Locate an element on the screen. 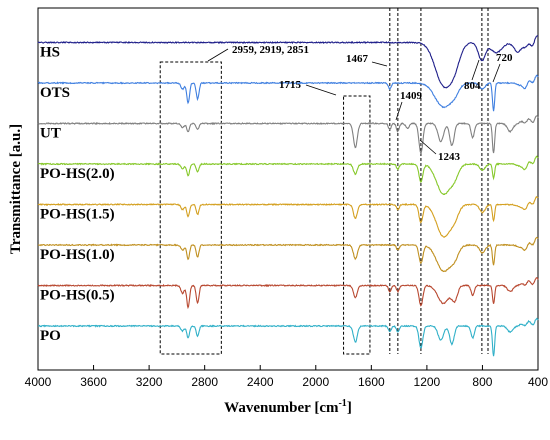 This screenshot has height=440, width=550. spectrum-PO-HS(2.0) is located at coordinates (288, 175).